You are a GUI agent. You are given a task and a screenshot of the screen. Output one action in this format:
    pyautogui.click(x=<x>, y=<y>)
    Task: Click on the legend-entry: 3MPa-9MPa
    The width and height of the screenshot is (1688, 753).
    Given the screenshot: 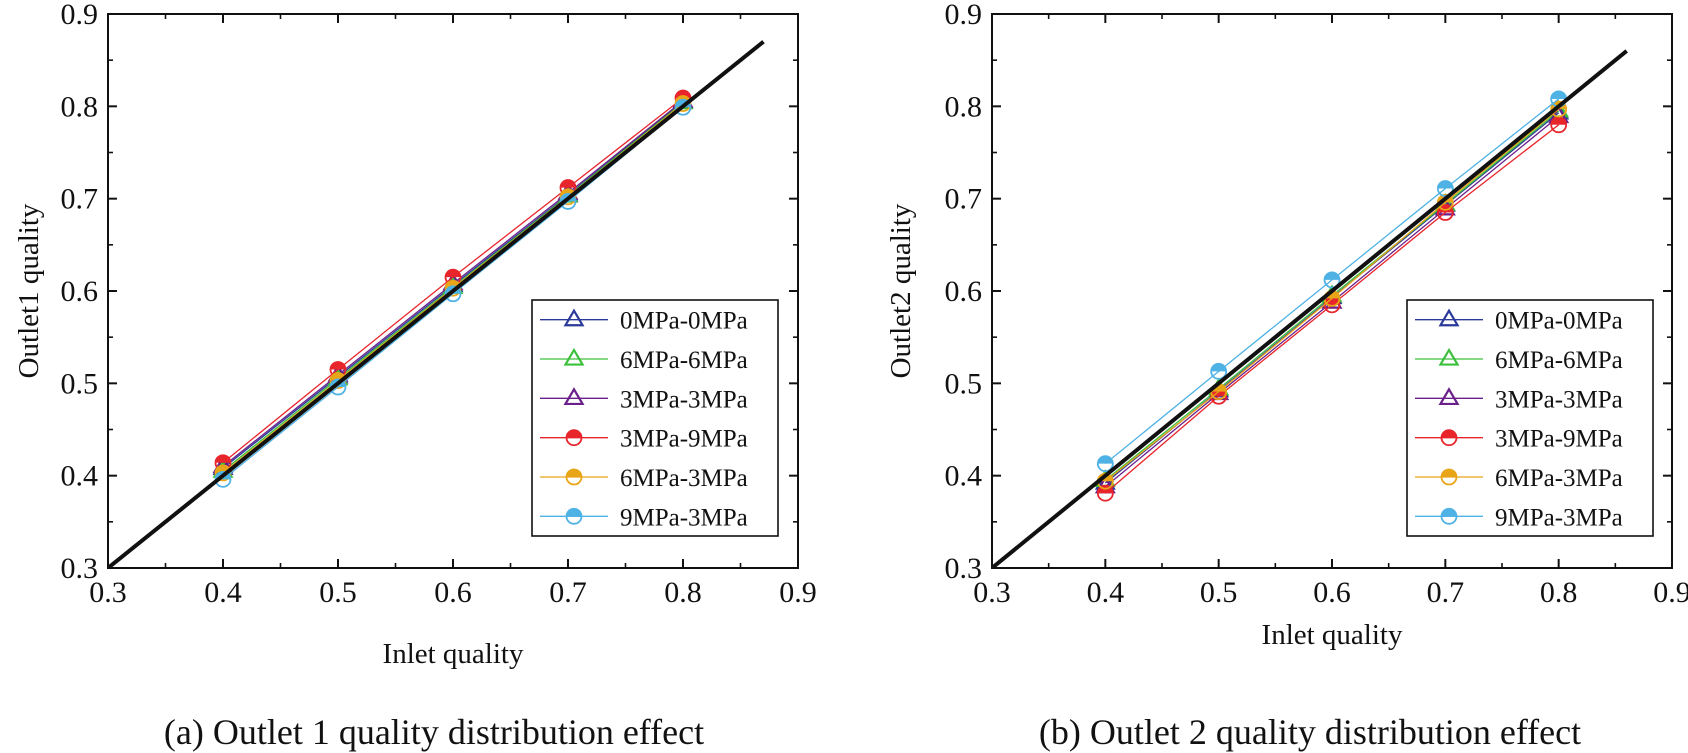 What is the action you would take?
    pyautogui.click(x=644, y=439)
    